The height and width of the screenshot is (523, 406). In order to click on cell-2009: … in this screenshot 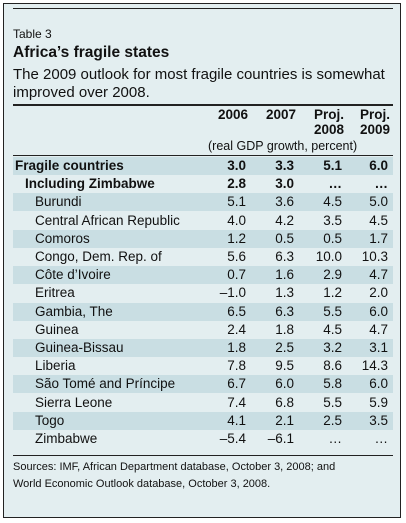, I will do `click(381, 438)`.